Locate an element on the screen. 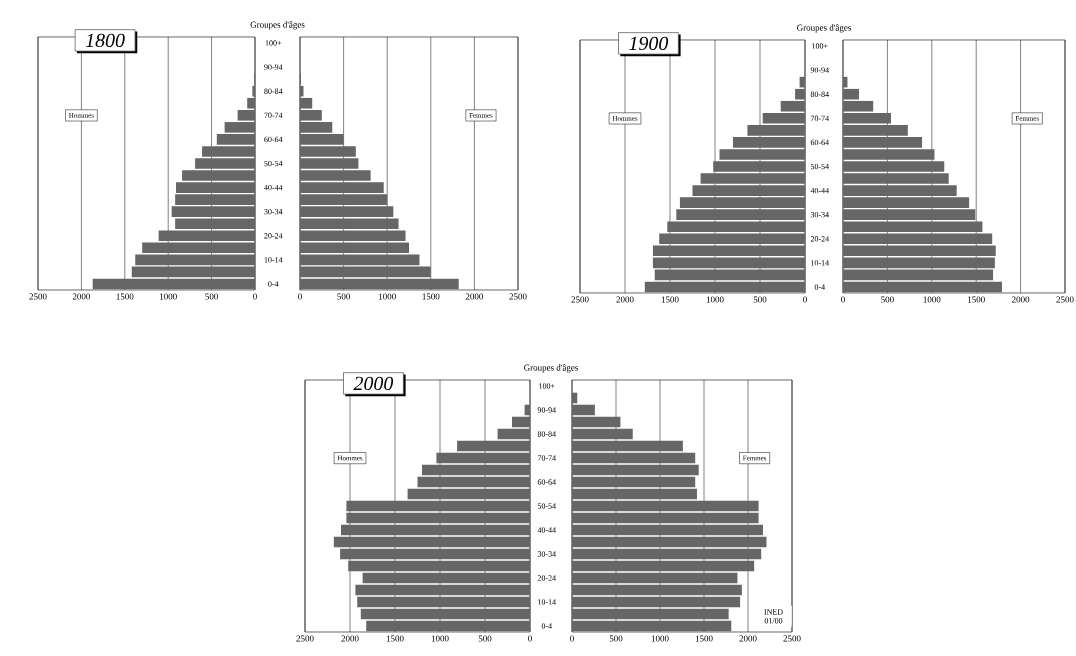 This screenshot has height=656, width=1076. annotation: 2000 is located at coordinates (373, 383).